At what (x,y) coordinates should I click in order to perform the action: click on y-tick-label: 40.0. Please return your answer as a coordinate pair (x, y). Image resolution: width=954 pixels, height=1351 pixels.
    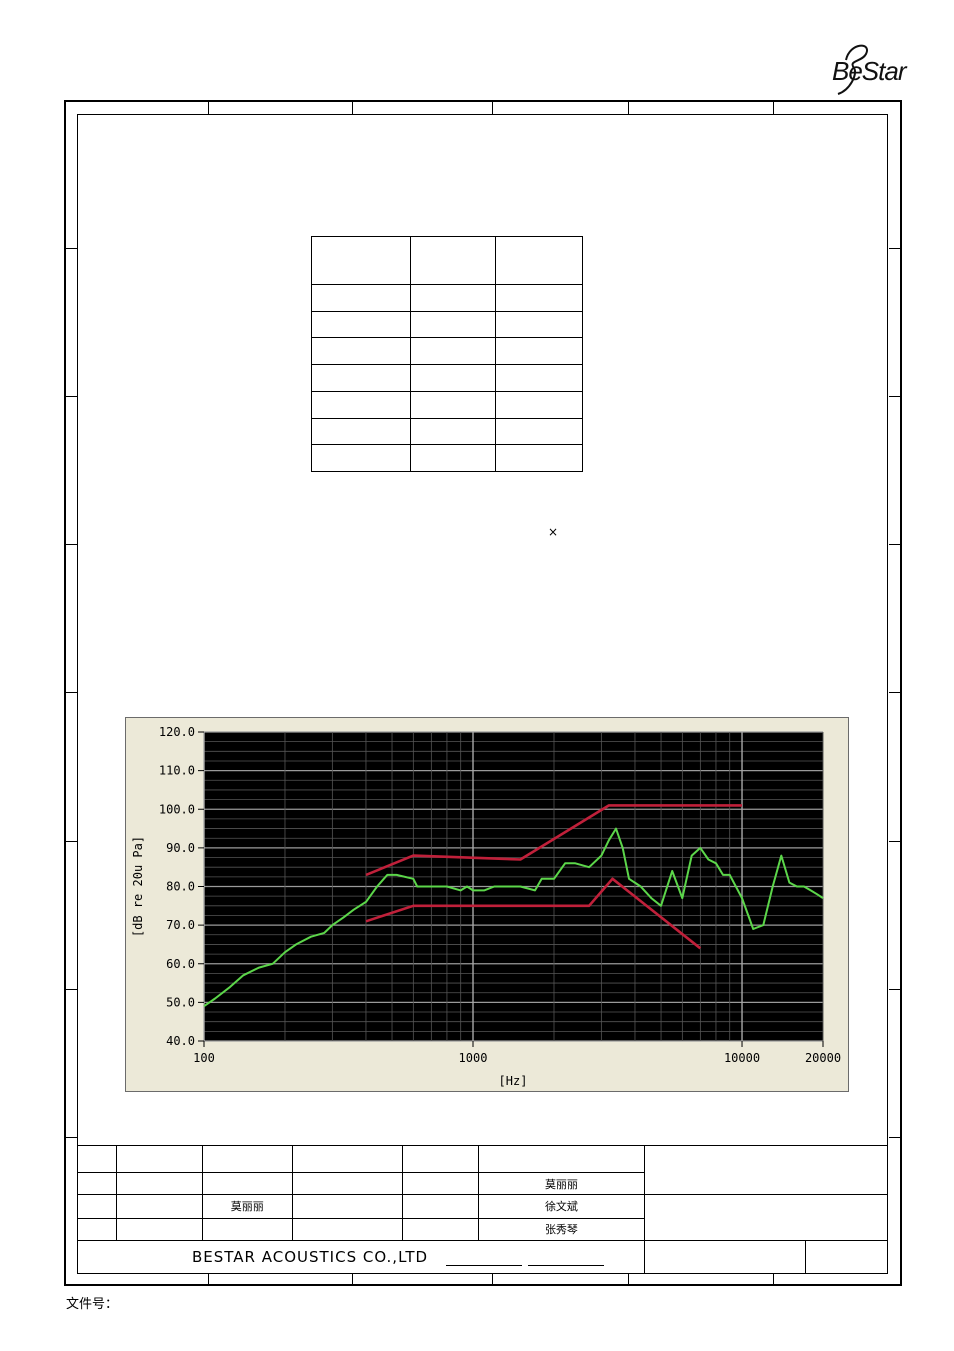
    Looking at the image, I should click on (180, 1041).